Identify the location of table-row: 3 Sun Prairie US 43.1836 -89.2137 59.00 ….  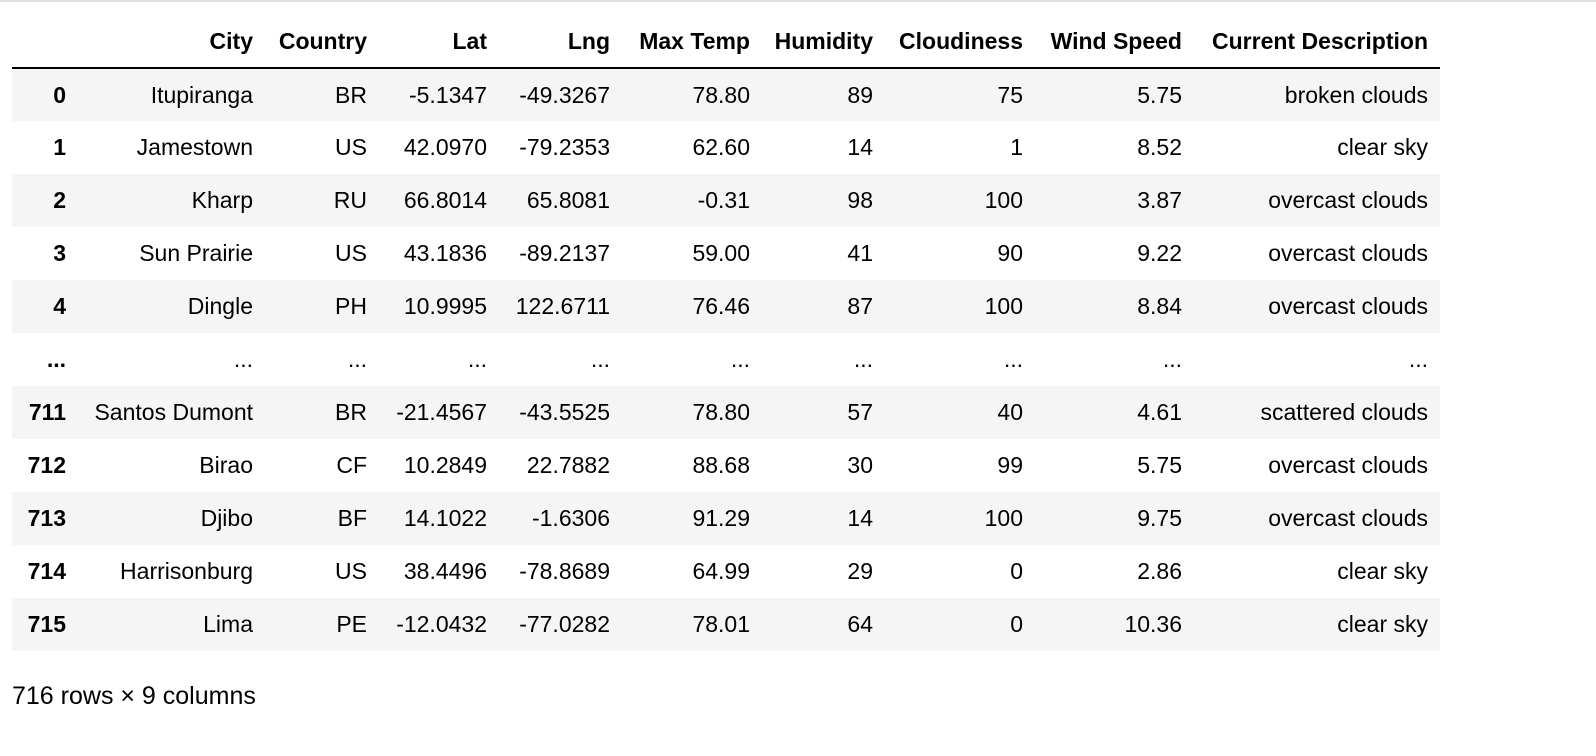
(726, 253).